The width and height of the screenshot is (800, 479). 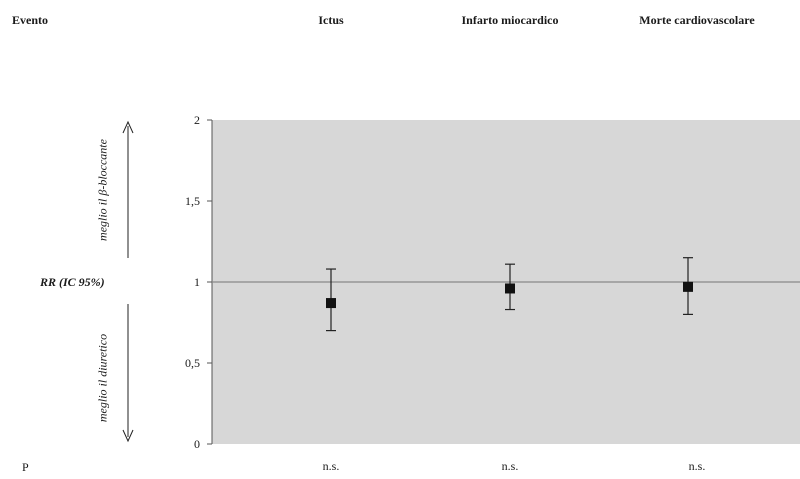 What do you see at coordinates (102, 378) in the screenshot?
I see `better-diuretic-label: meglio il diuretico` at bounding box center [102, 378].